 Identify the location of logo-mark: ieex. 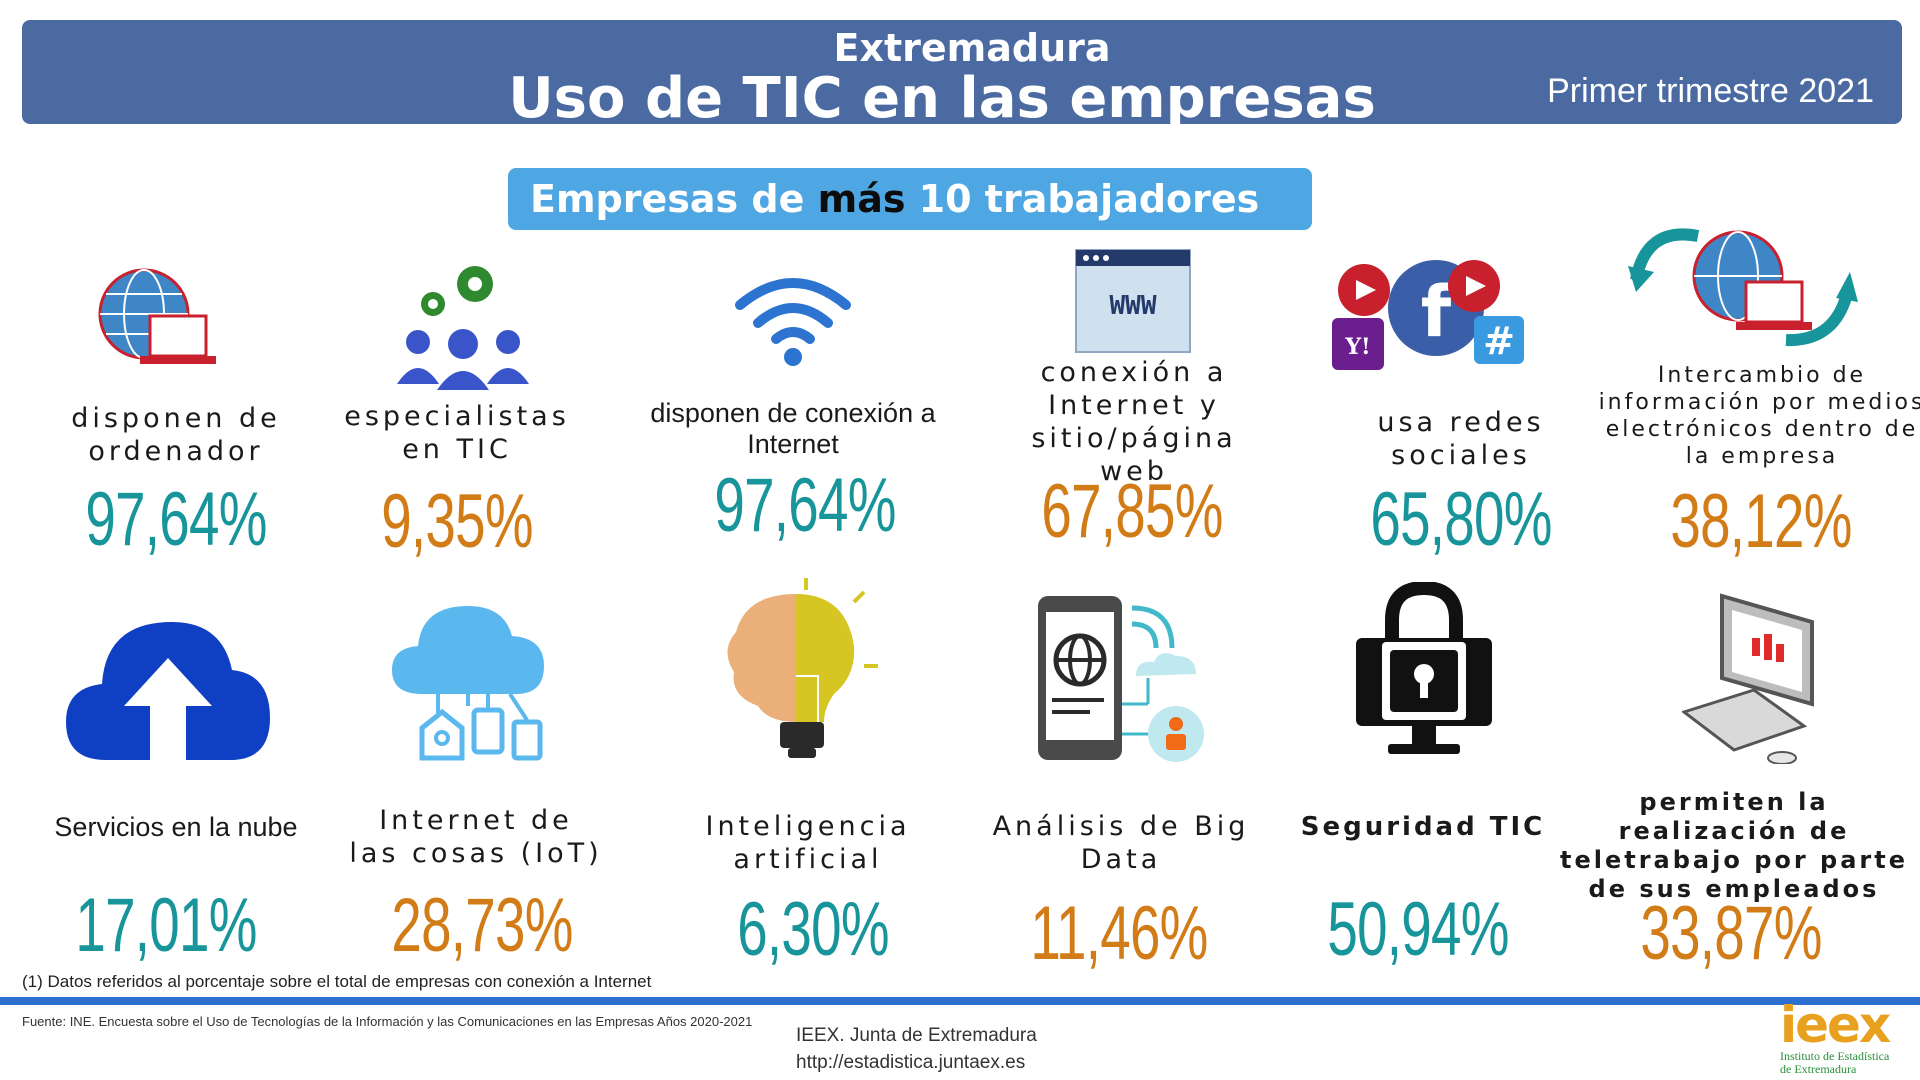
(1835, 1025).